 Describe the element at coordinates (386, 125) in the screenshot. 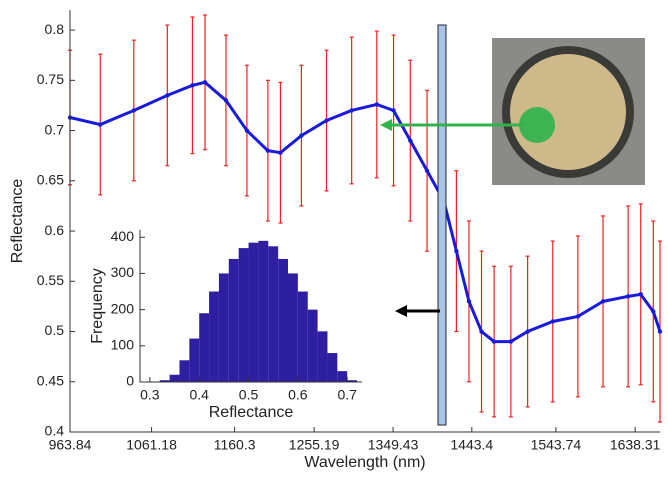

I see `green-arrow-head` at that location.